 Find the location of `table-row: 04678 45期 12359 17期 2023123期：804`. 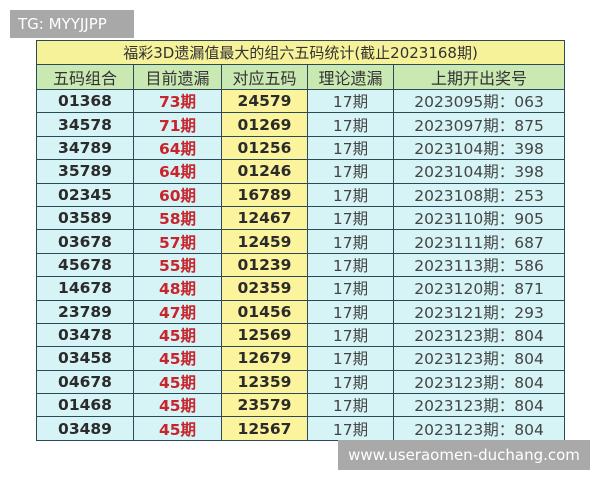

table-row: 04678 45期 12359 17期 2023123期：804 is located at coordinates (301, 382).